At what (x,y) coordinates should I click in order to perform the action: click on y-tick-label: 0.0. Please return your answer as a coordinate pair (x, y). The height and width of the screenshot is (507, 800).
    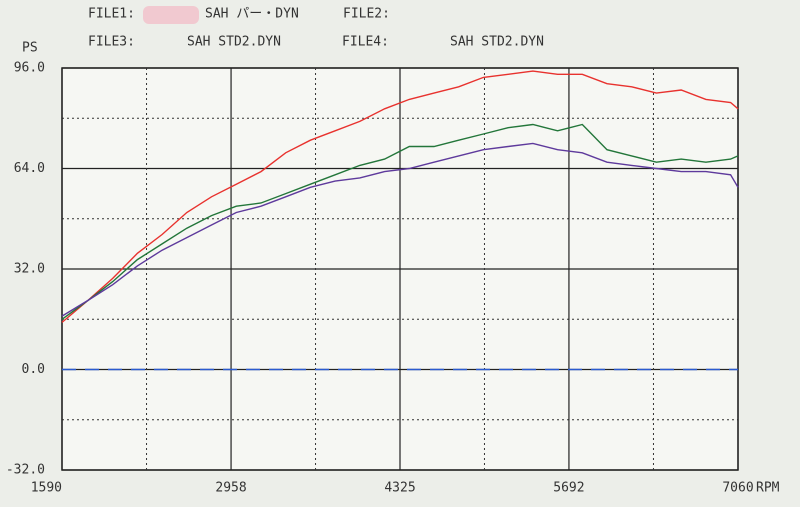
    Looking at the image, I should click on (33, 369).